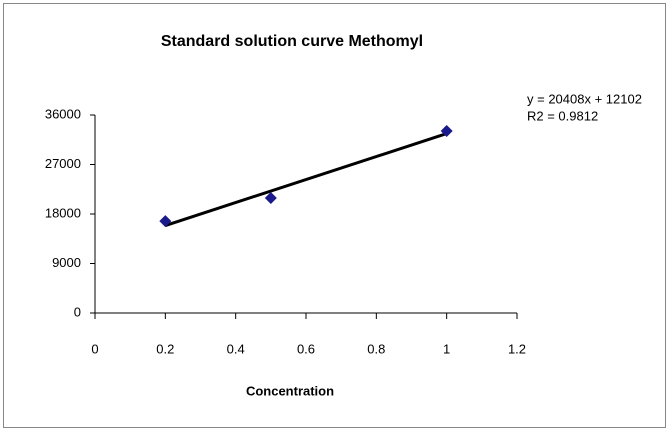  I want to click on x-tick-label: 1, so click(446, 348).